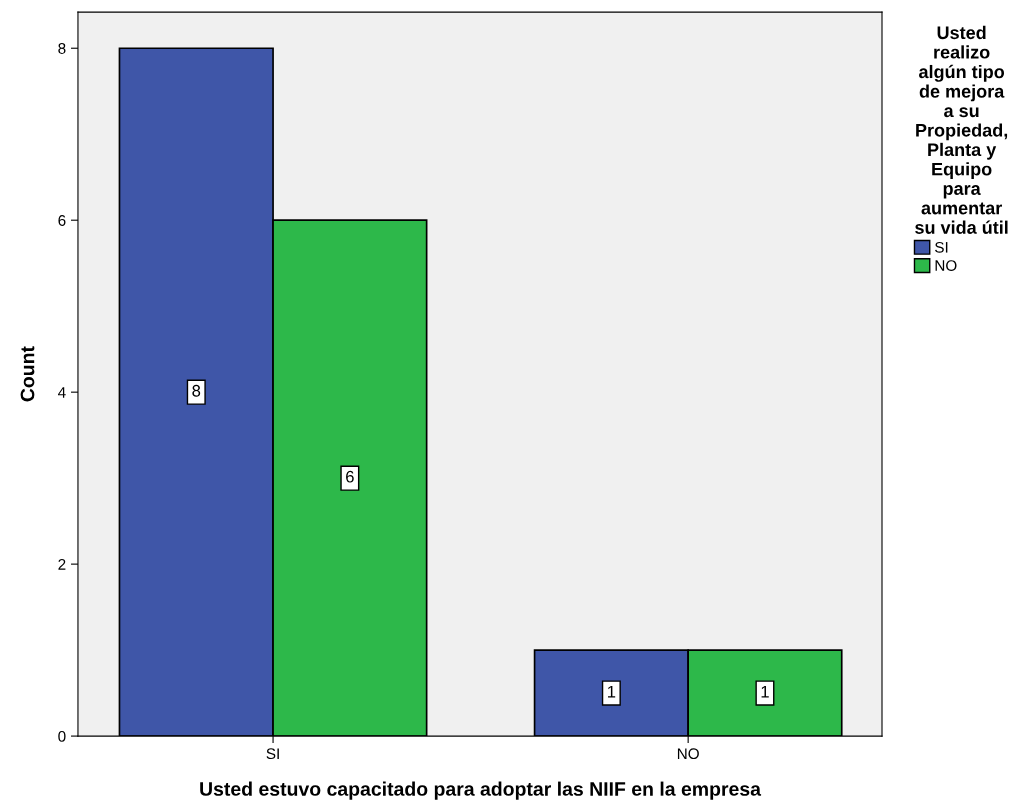 This screenshot has height=808, width=1034. I want to click on text: Usted realizo algún tipo de mejora a su Propiedad, Planta y Equipo para aumentar su vida útil, so click(961, 129).